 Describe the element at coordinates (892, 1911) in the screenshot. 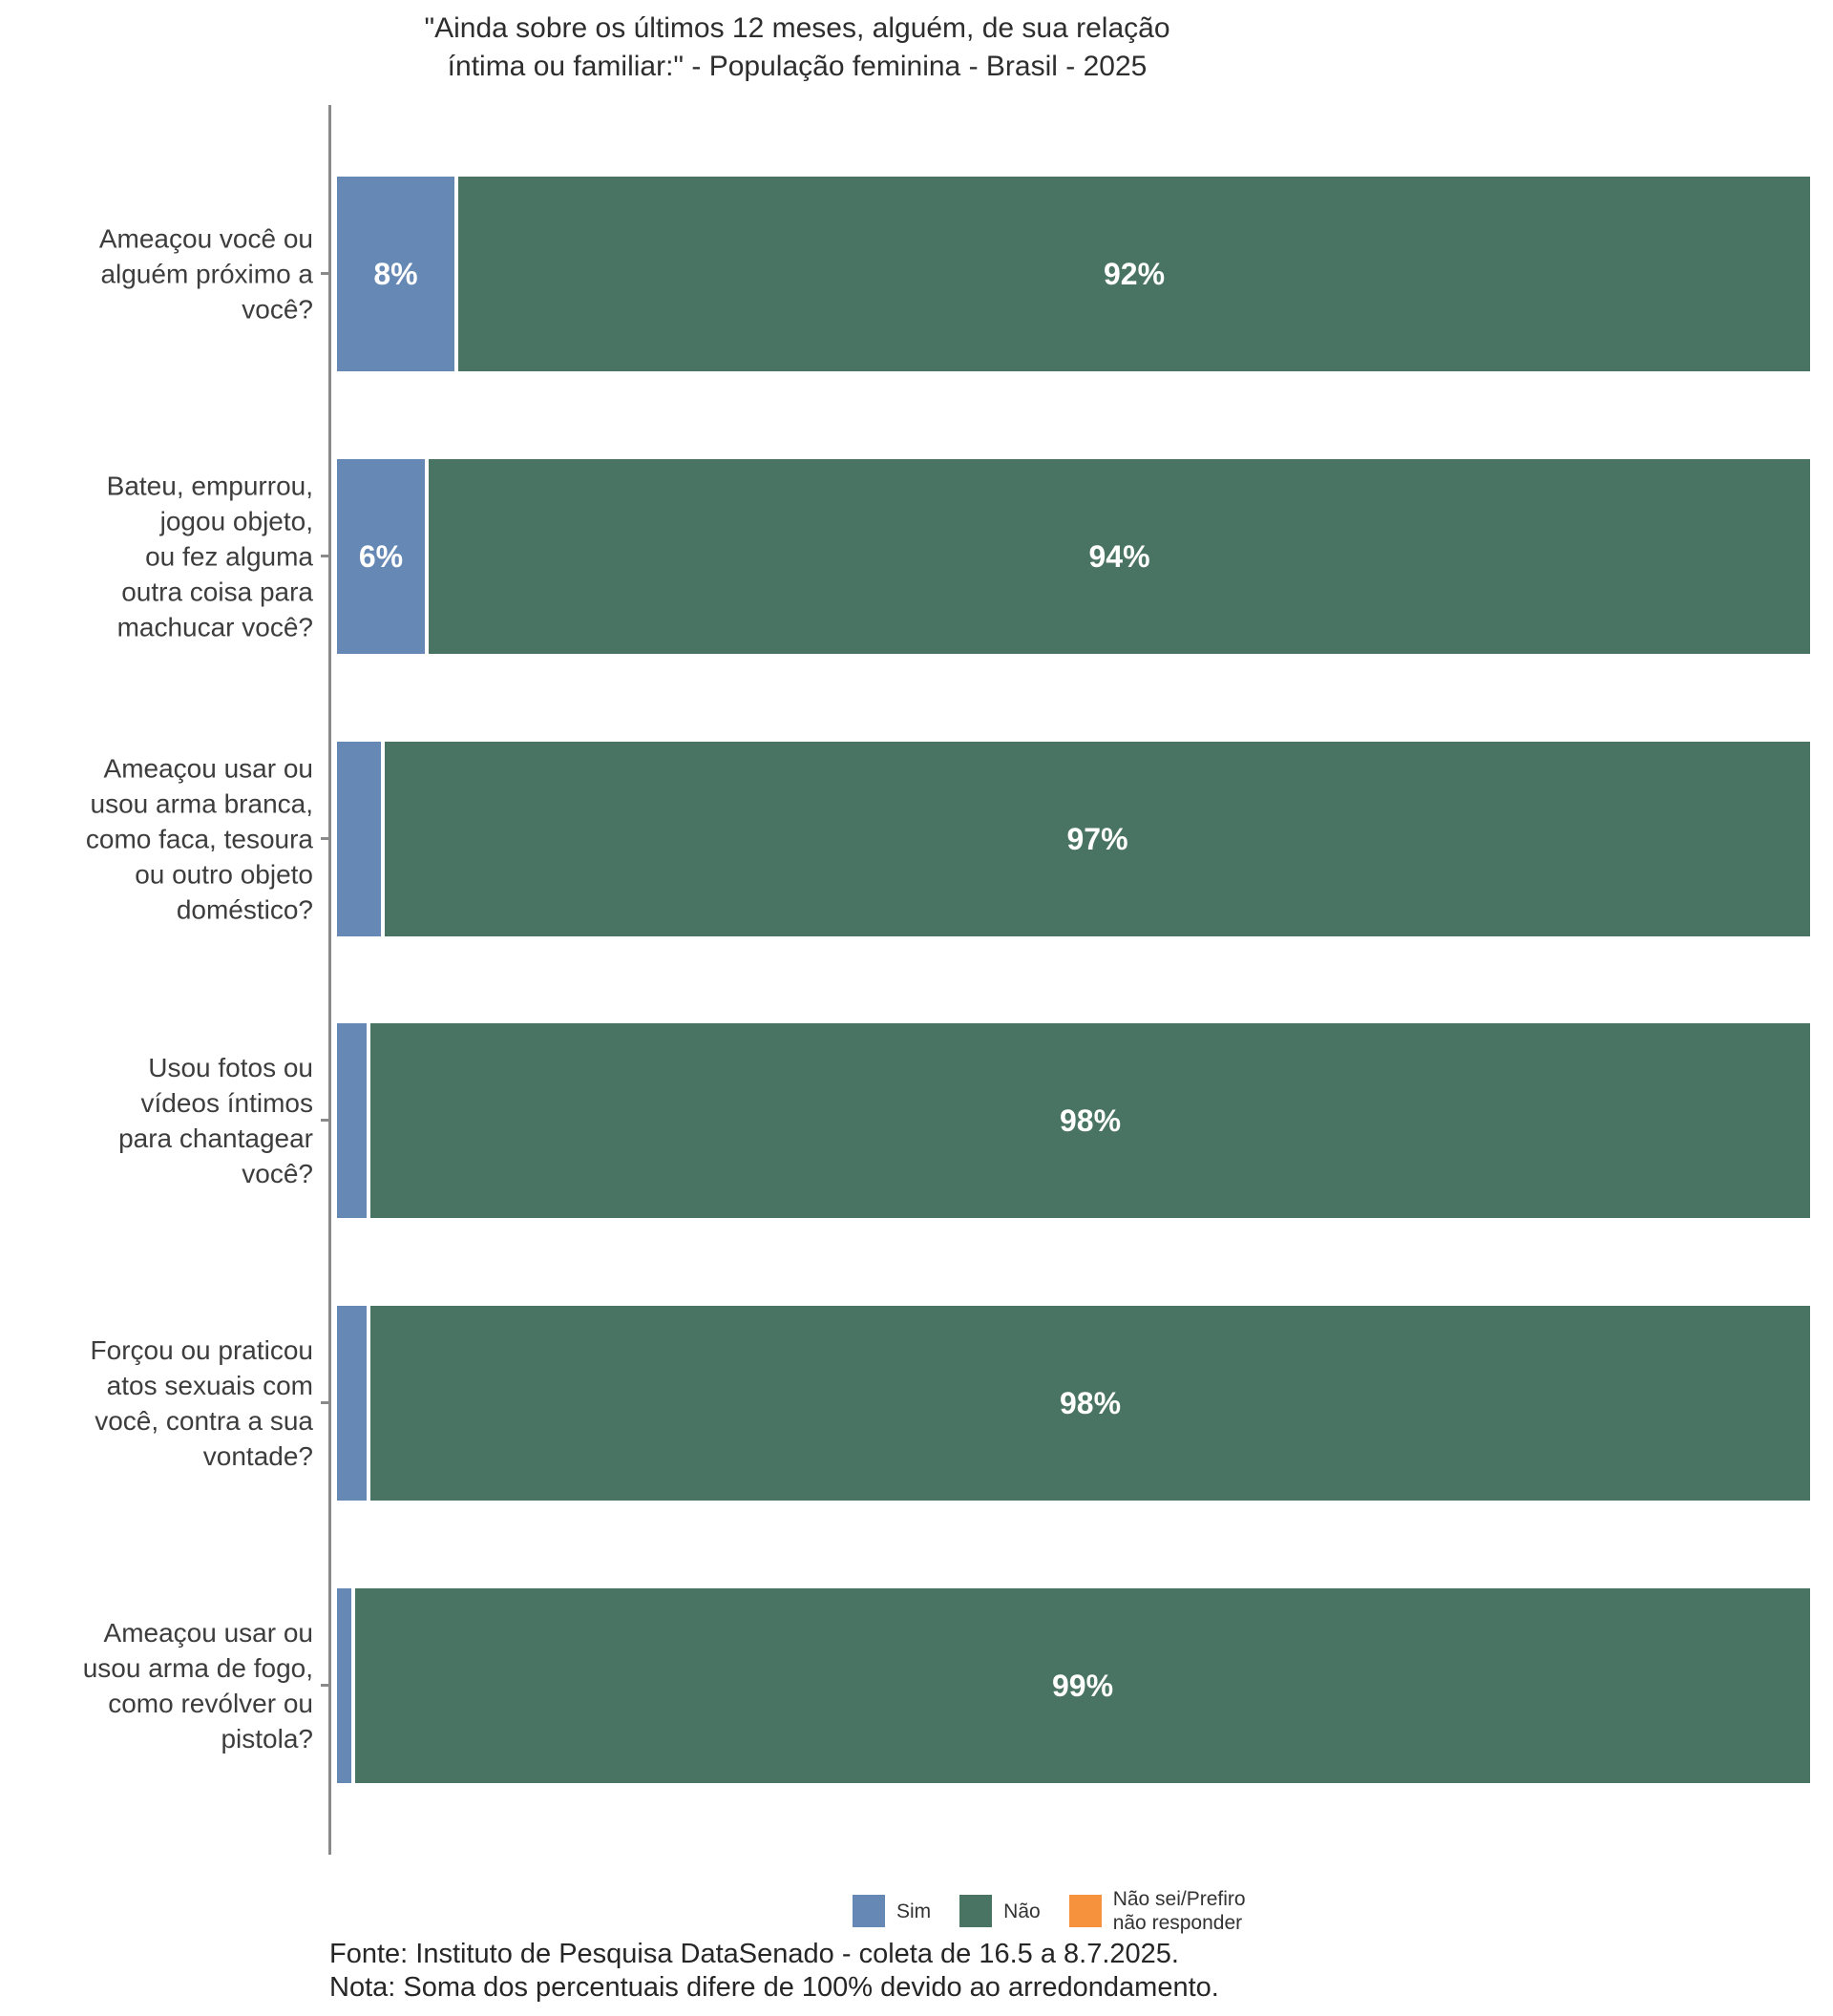

I see `legend-item-sim: Sim` at that location.